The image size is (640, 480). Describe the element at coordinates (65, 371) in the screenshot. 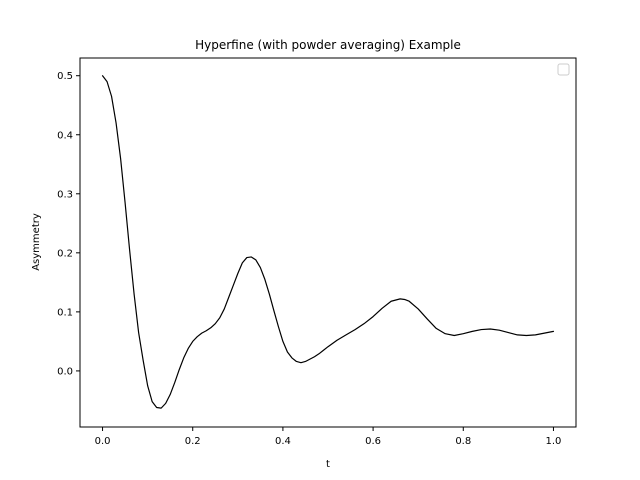

I see `y-tick-label: 0.0` at that location.